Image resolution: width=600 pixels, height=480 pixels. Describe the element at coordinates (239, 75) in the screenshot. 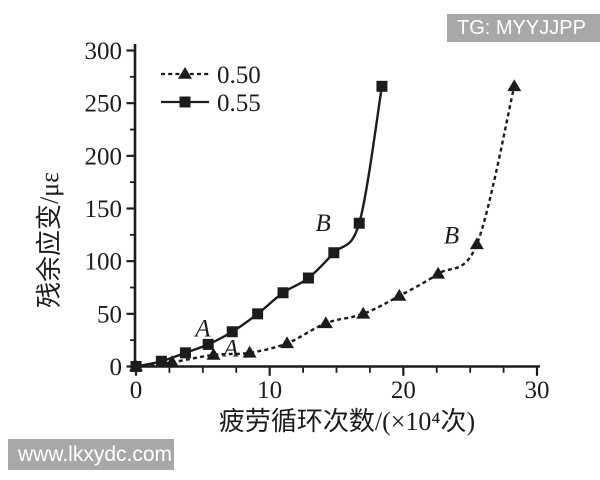

I see `legend-label: 0.50` at that location.